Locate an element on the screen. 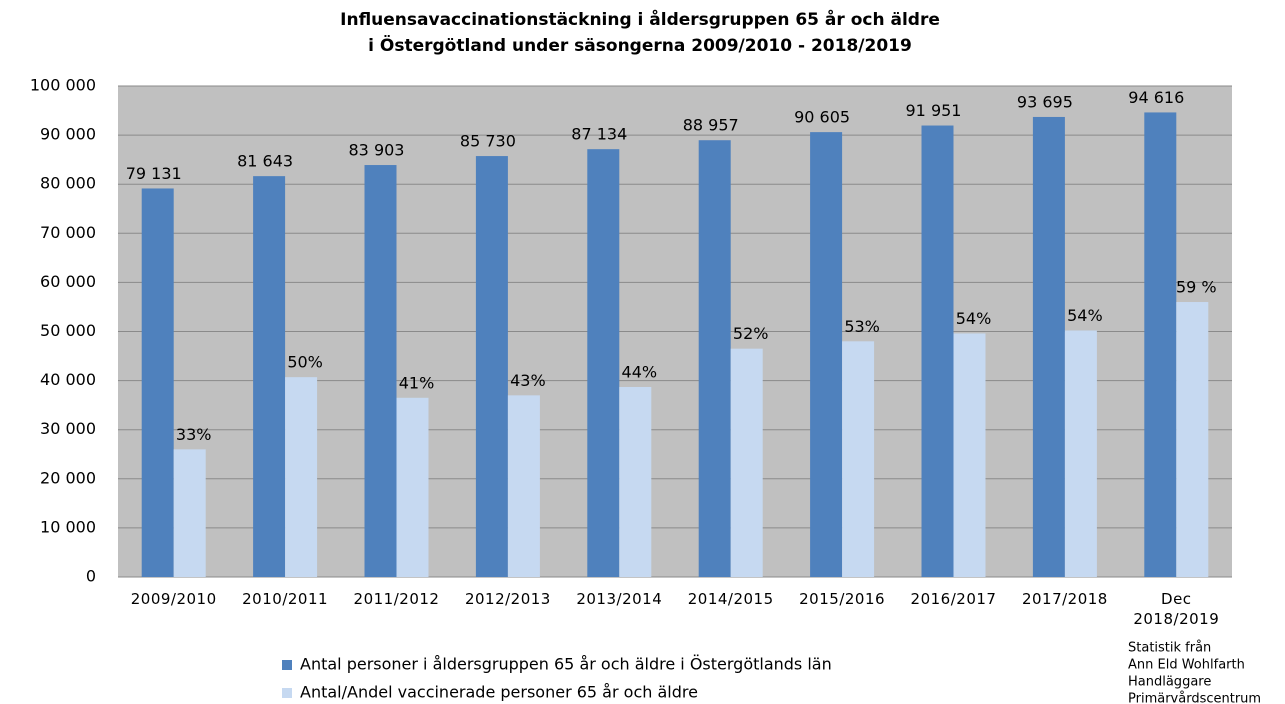 The image size is (1285, 704). y-tick-label: 0 is located at coordinates (91, 576).